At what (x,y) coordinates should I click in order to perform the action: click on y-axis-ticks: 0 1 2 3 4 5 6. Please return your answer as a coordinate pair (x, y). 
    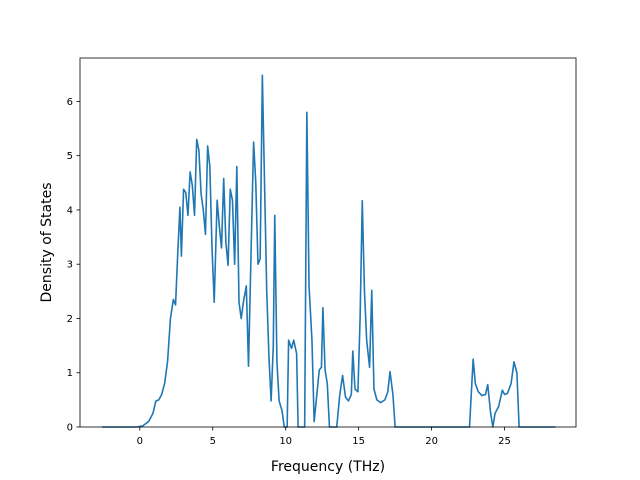
    Looking at the image, I should click on (73, 265).